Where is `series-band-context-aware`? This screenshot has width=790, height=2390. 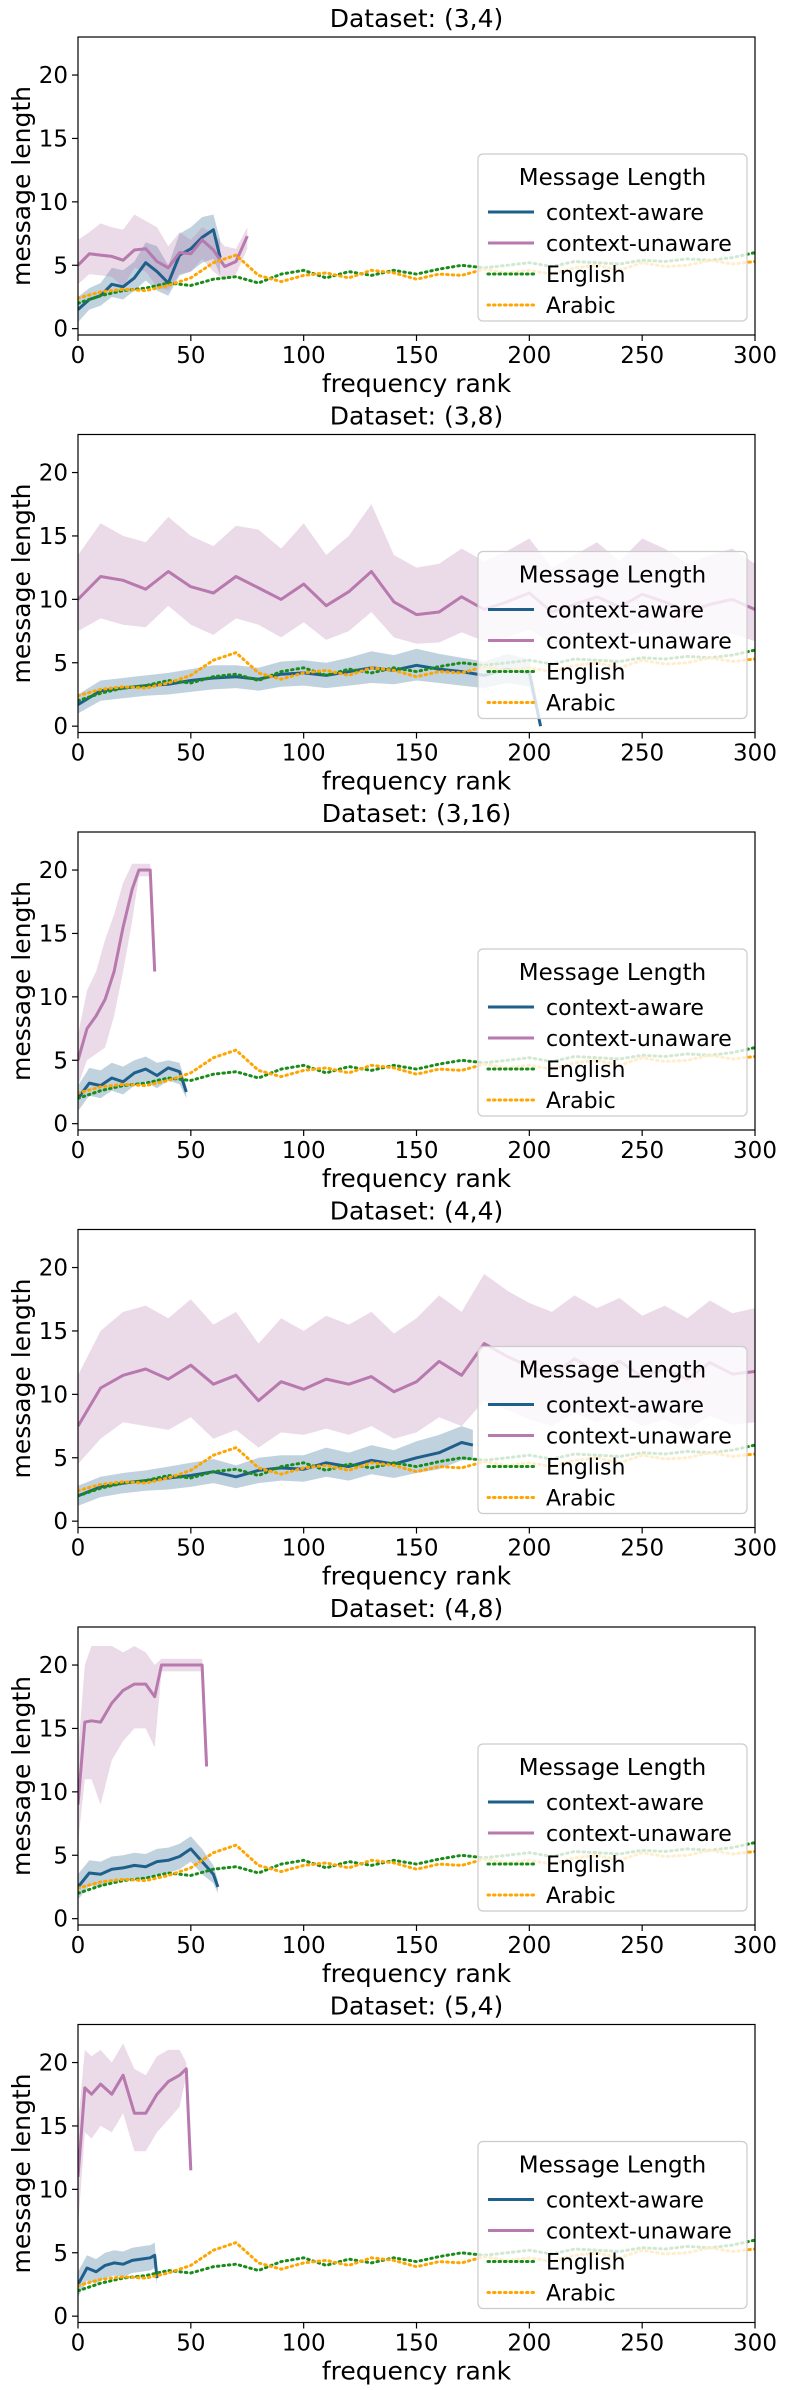 series-band-context-aware is located at coordinates (148, 1868).